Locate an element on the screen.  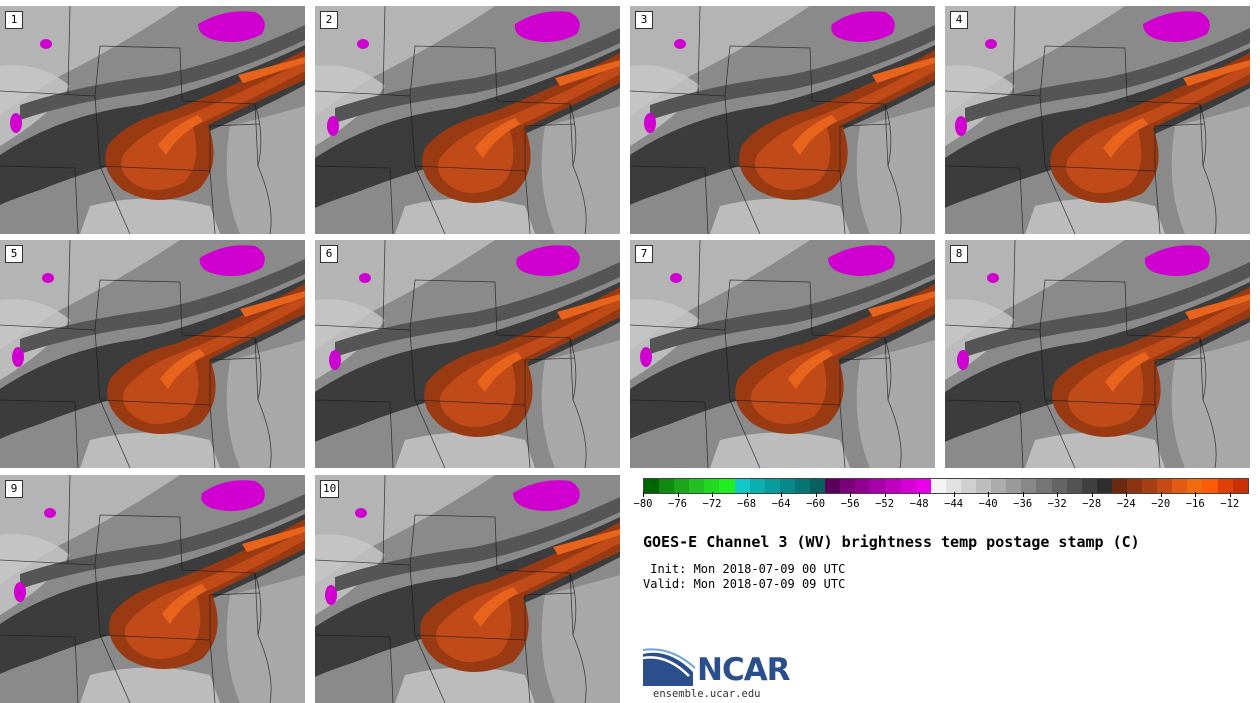
member-number-label: 6 is located at coordinates (329, 254).